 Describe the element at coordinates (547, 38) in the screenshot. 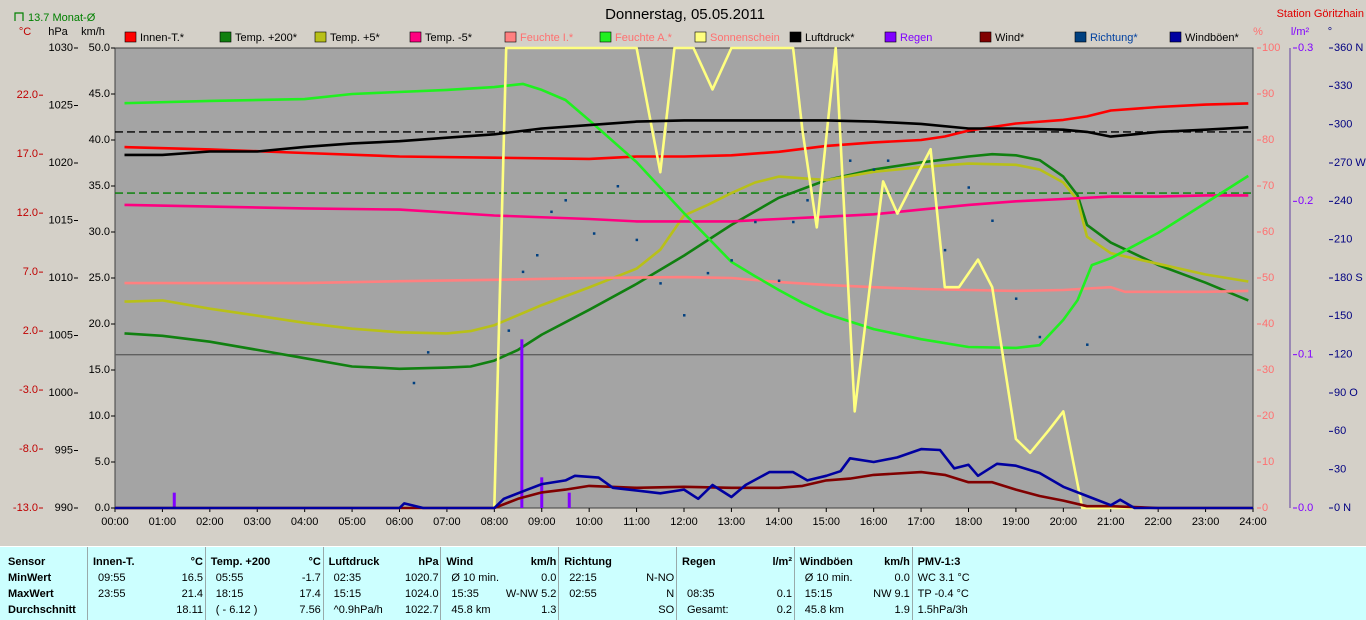

I see `legend-label: Feuchte I.*` at that location.